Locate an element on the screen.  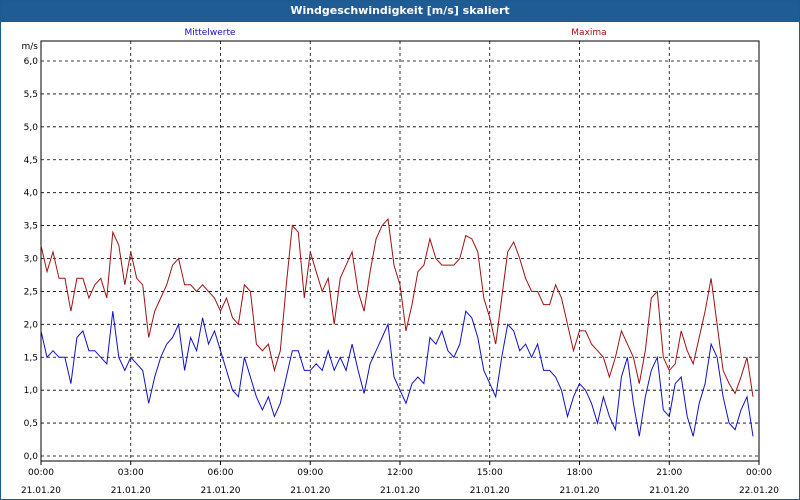
y-tick-label: 4,5 is located at coordinates (31, 161).